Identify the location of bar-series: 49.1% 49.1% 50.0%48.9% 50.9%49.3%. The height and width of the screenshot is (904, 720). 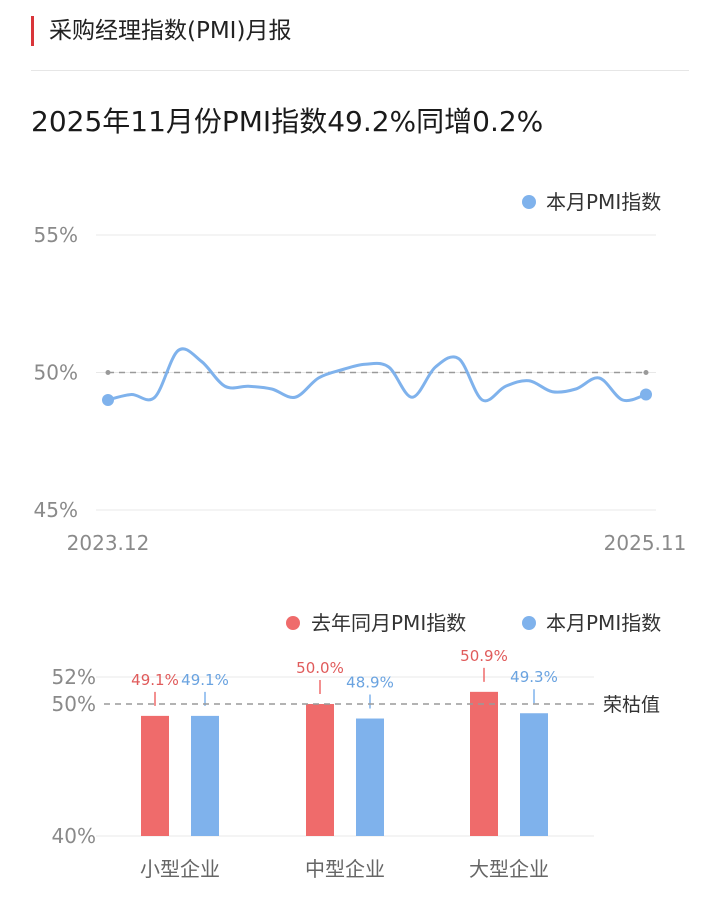
(344, 741).